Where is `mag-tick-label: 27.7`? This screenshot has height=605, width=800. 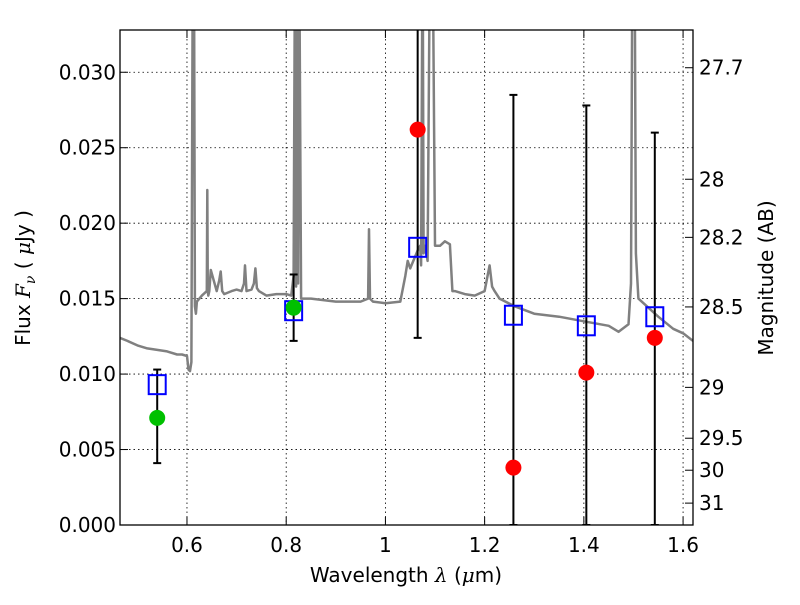
mag-tick-label: 27.7 is located at coordinates (721, 68).